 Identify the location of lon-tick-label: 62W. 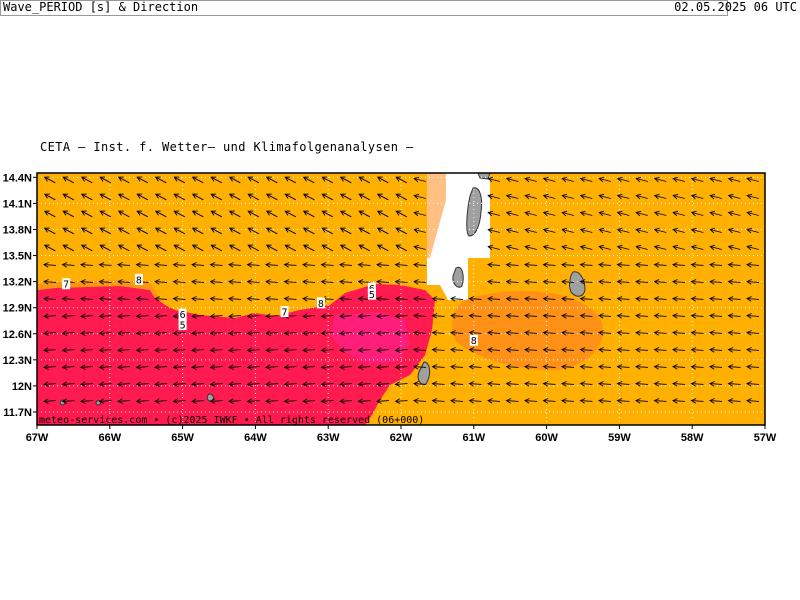
(401, 438).